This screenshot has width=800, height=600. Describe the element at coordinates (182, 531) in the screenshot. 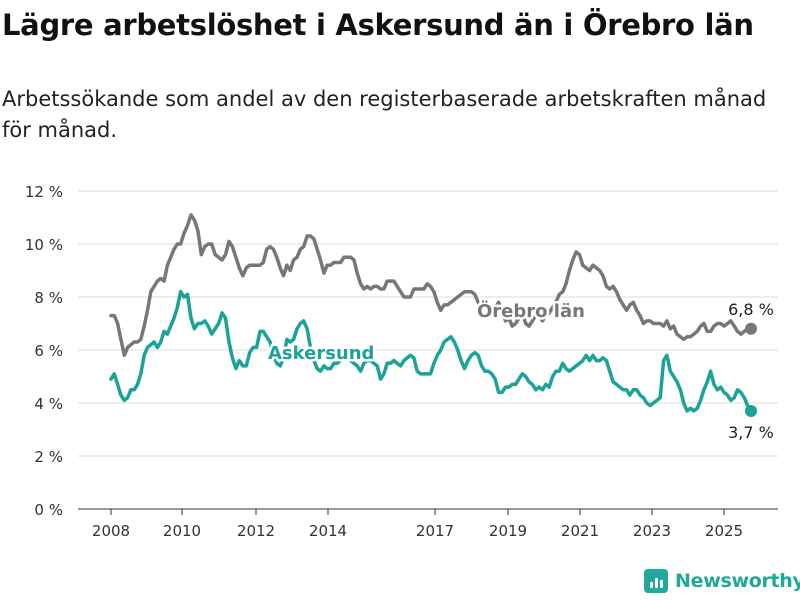

I see `x-tick-label: 2010` at that location.